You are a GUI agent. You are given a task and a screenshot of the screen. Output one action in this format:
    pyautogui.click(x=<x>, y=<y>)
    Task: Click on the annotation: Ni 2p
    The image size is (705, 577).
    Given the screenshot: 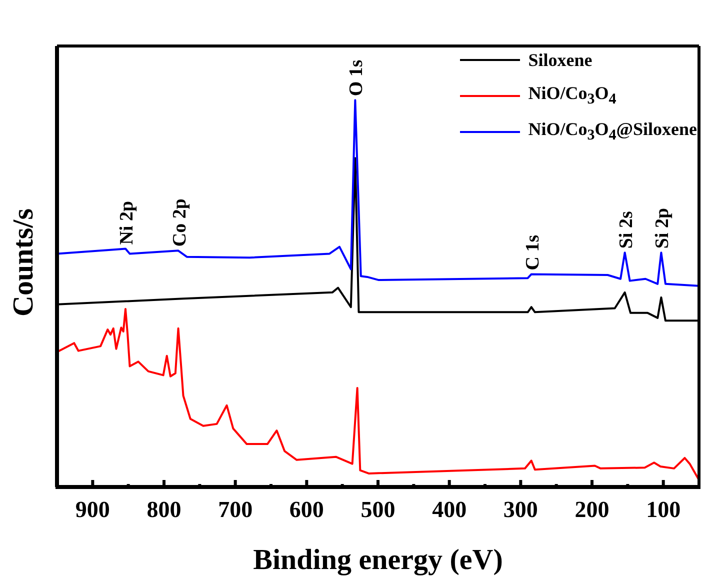 What is the action you would take?
    pyautogui.click(x=127, y=222)
    